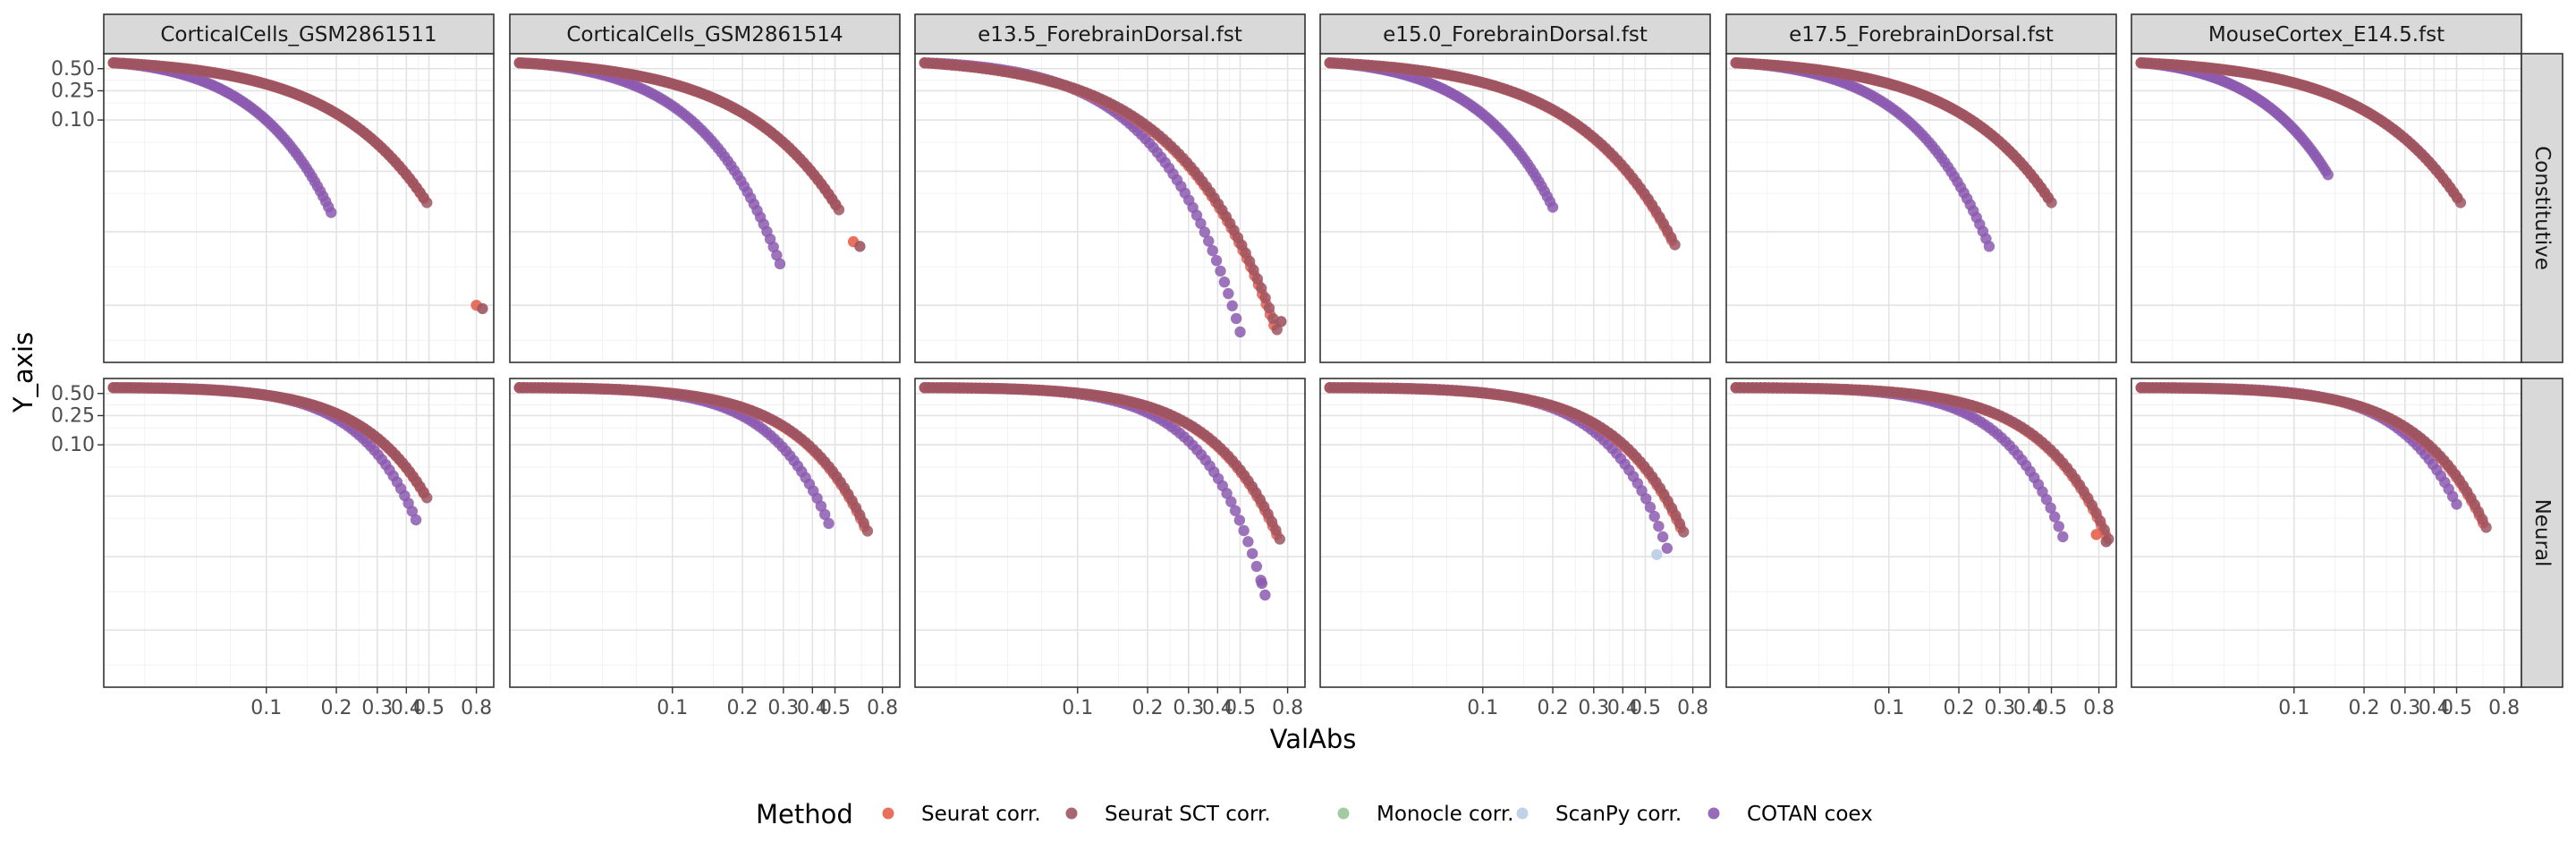 The height and width of the screenshot is (859, 2576). What do you see at coordinates (73, 394) in the screenshot?
I see `y-tick-label: 0.50` at bounding box center [73, 394].